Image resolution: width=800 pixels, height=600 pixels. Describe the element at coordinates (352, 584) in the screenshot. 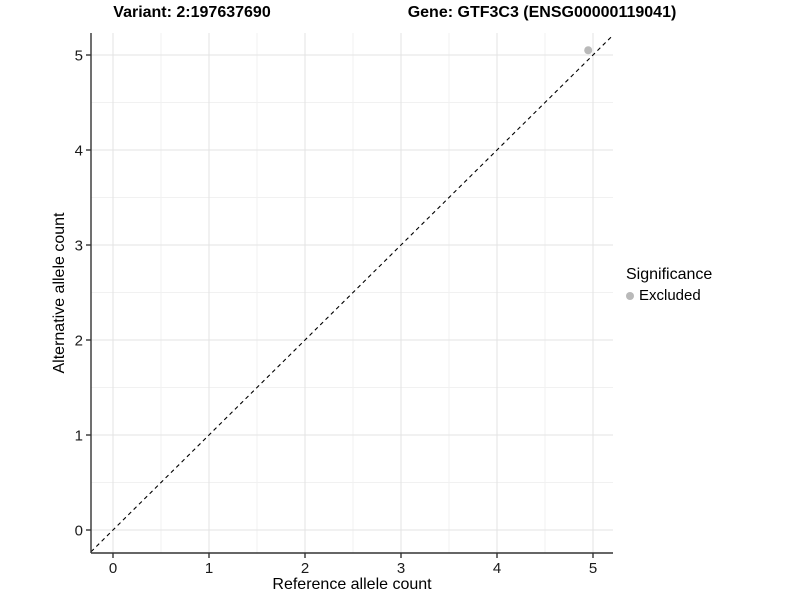

I see `x-axis-title: Reference allele count` at that location.